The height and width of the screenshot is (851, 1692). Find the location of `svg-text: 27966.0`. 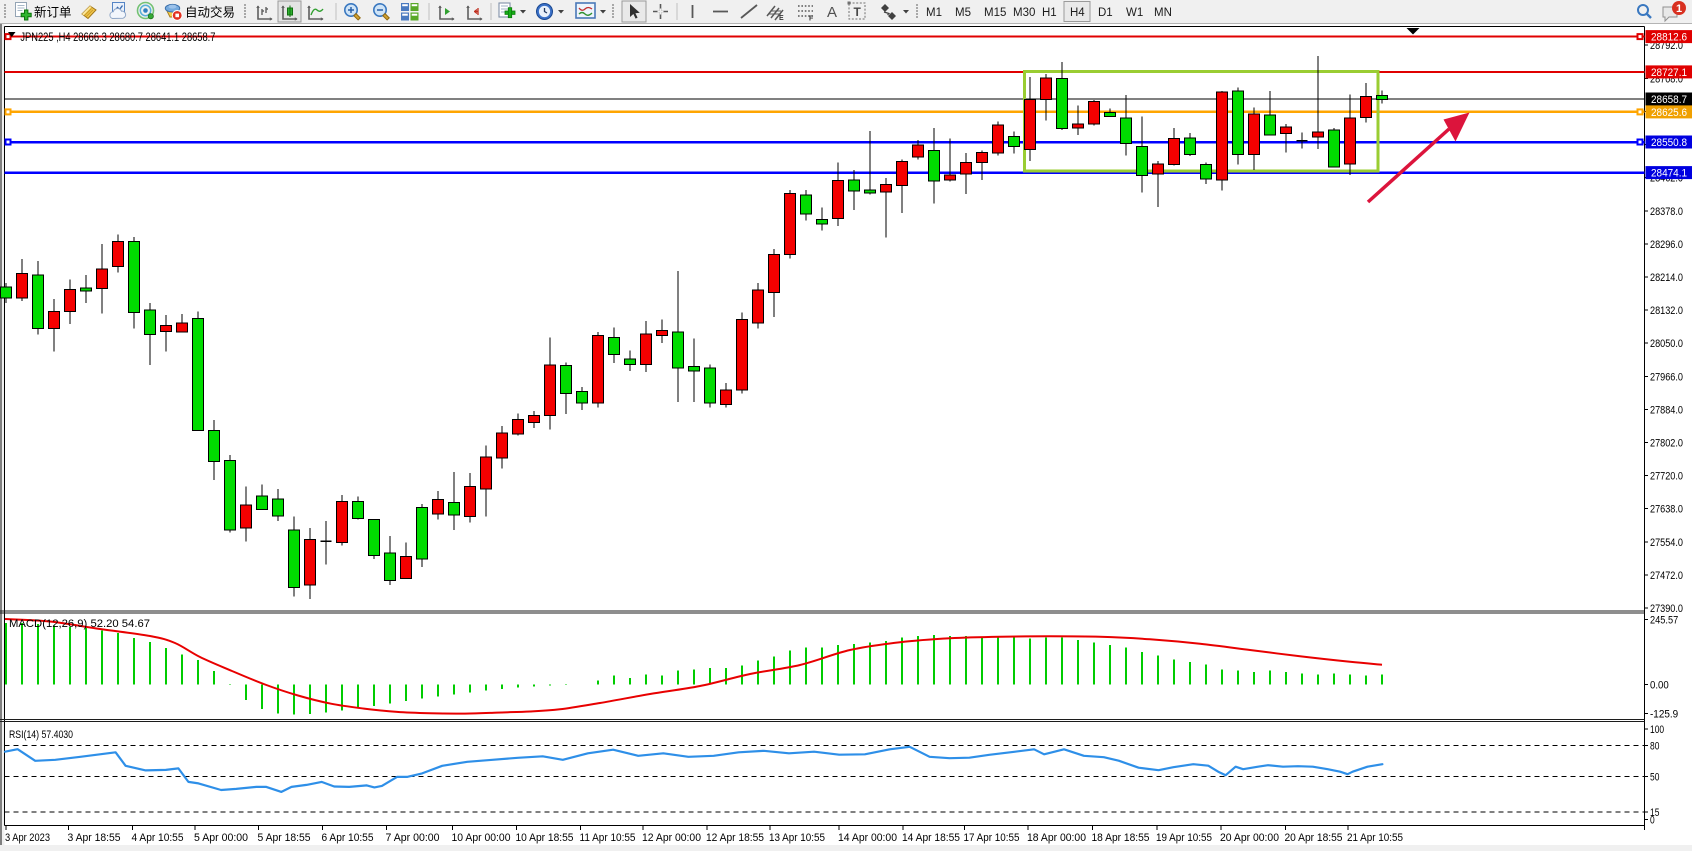

svg-text: 27966.0 is located at coordinates (1666, 378).